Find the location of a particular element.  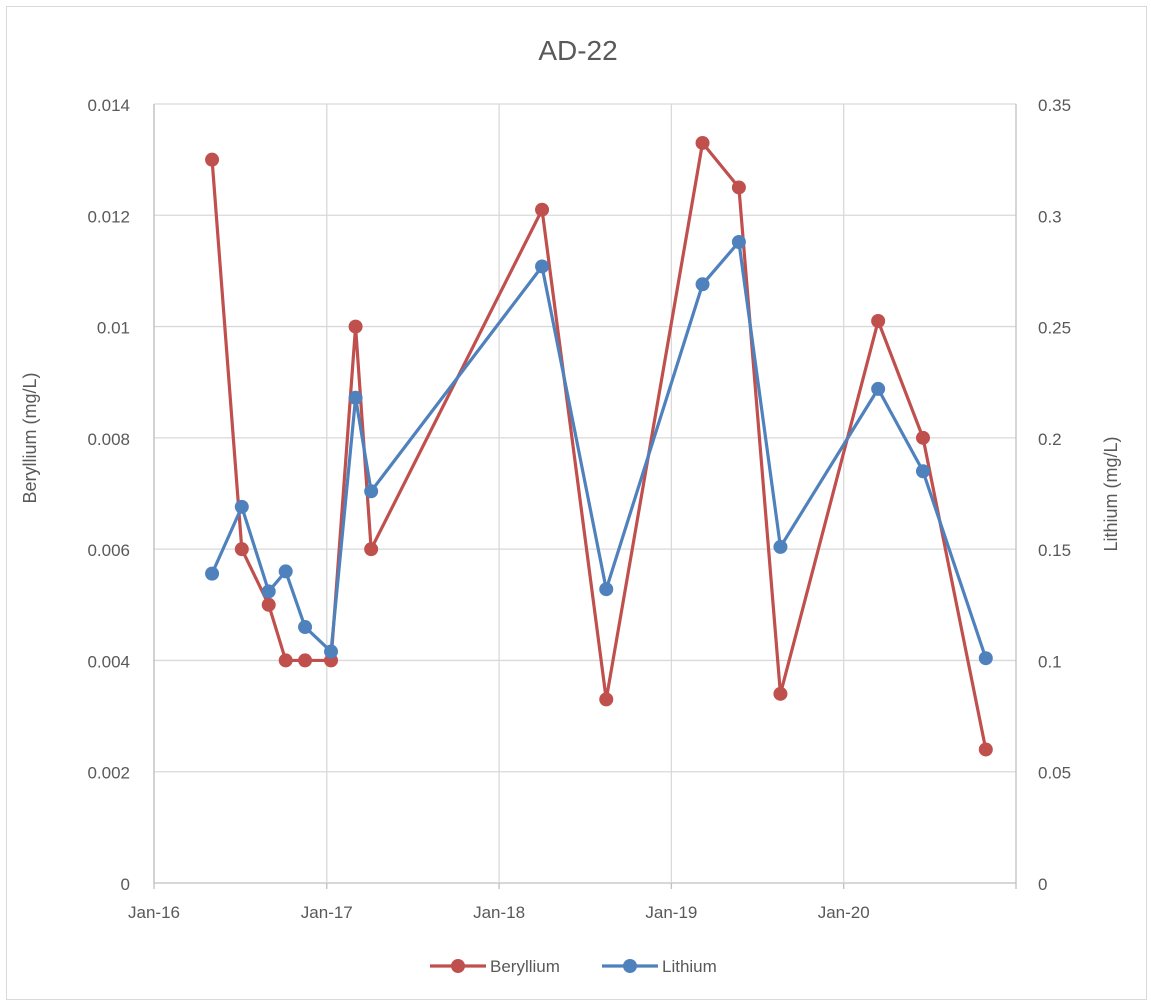

y-tick-label: 0.012 is located at coordinates (108, 216).